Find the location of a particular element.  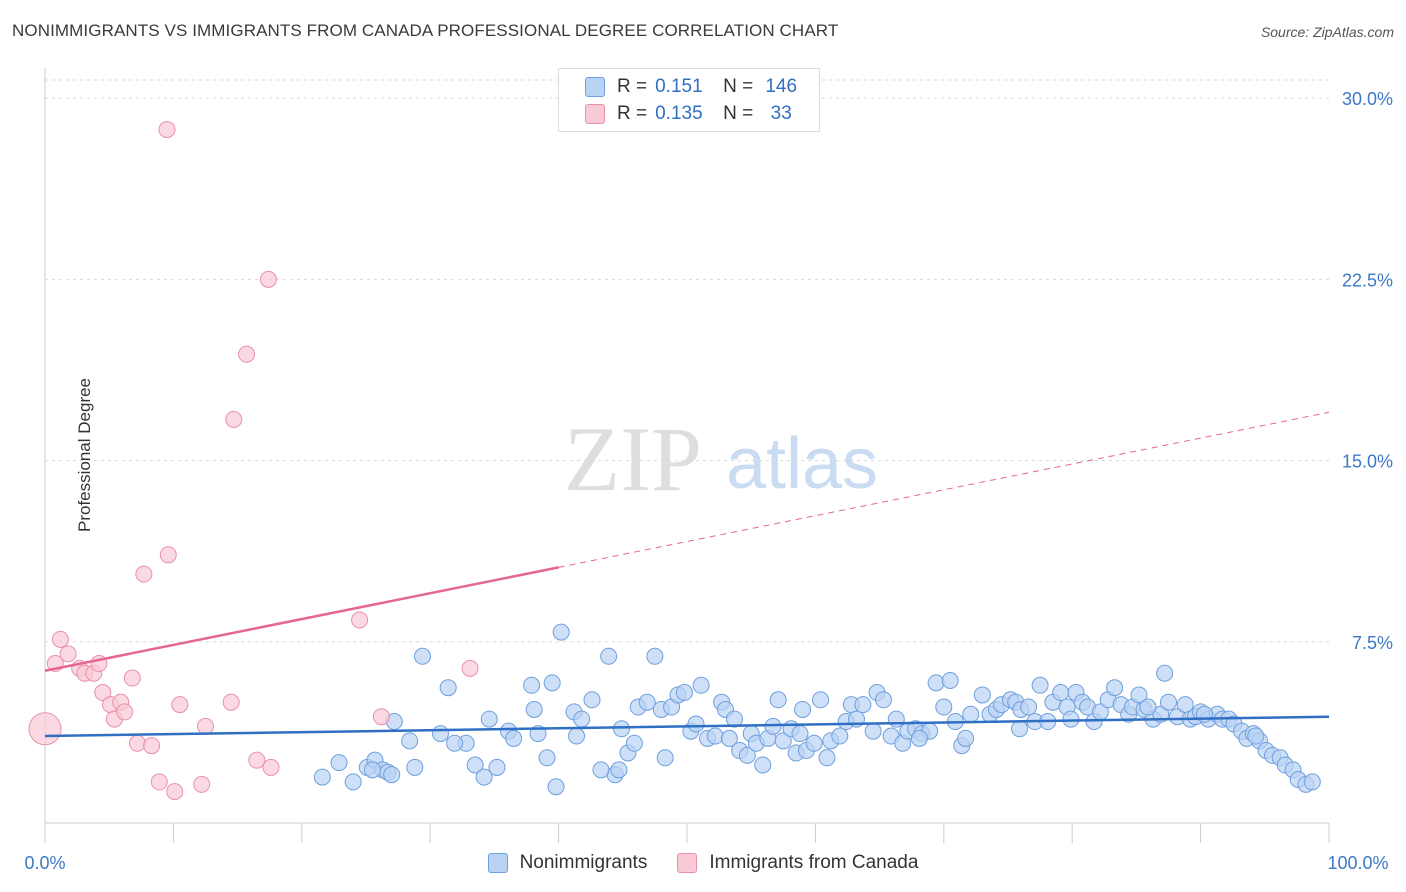

watermark-zip: ZIP is located at coordinates (633, 459).